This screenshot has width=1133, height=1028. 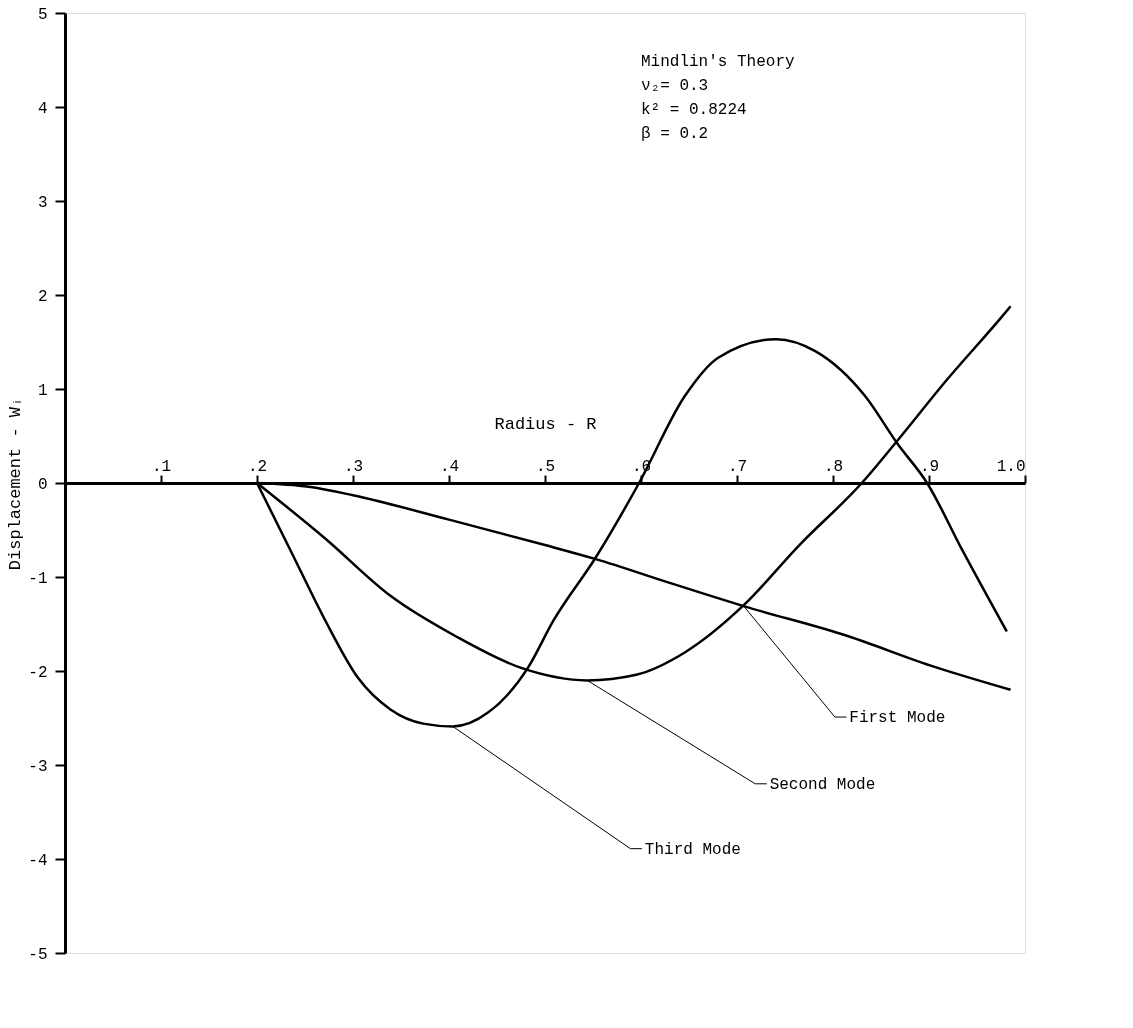 What do you see at coordinates (42, 296) in the screenshot?
I see `y-tick-label: 2` at bounding box center [42, 296].